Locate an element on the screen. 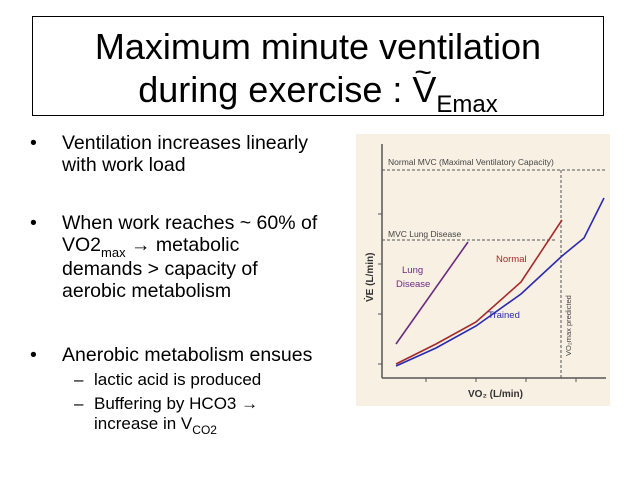 This screenshot has height=478, width=638. trained-line is located at coordinates (500, 282).